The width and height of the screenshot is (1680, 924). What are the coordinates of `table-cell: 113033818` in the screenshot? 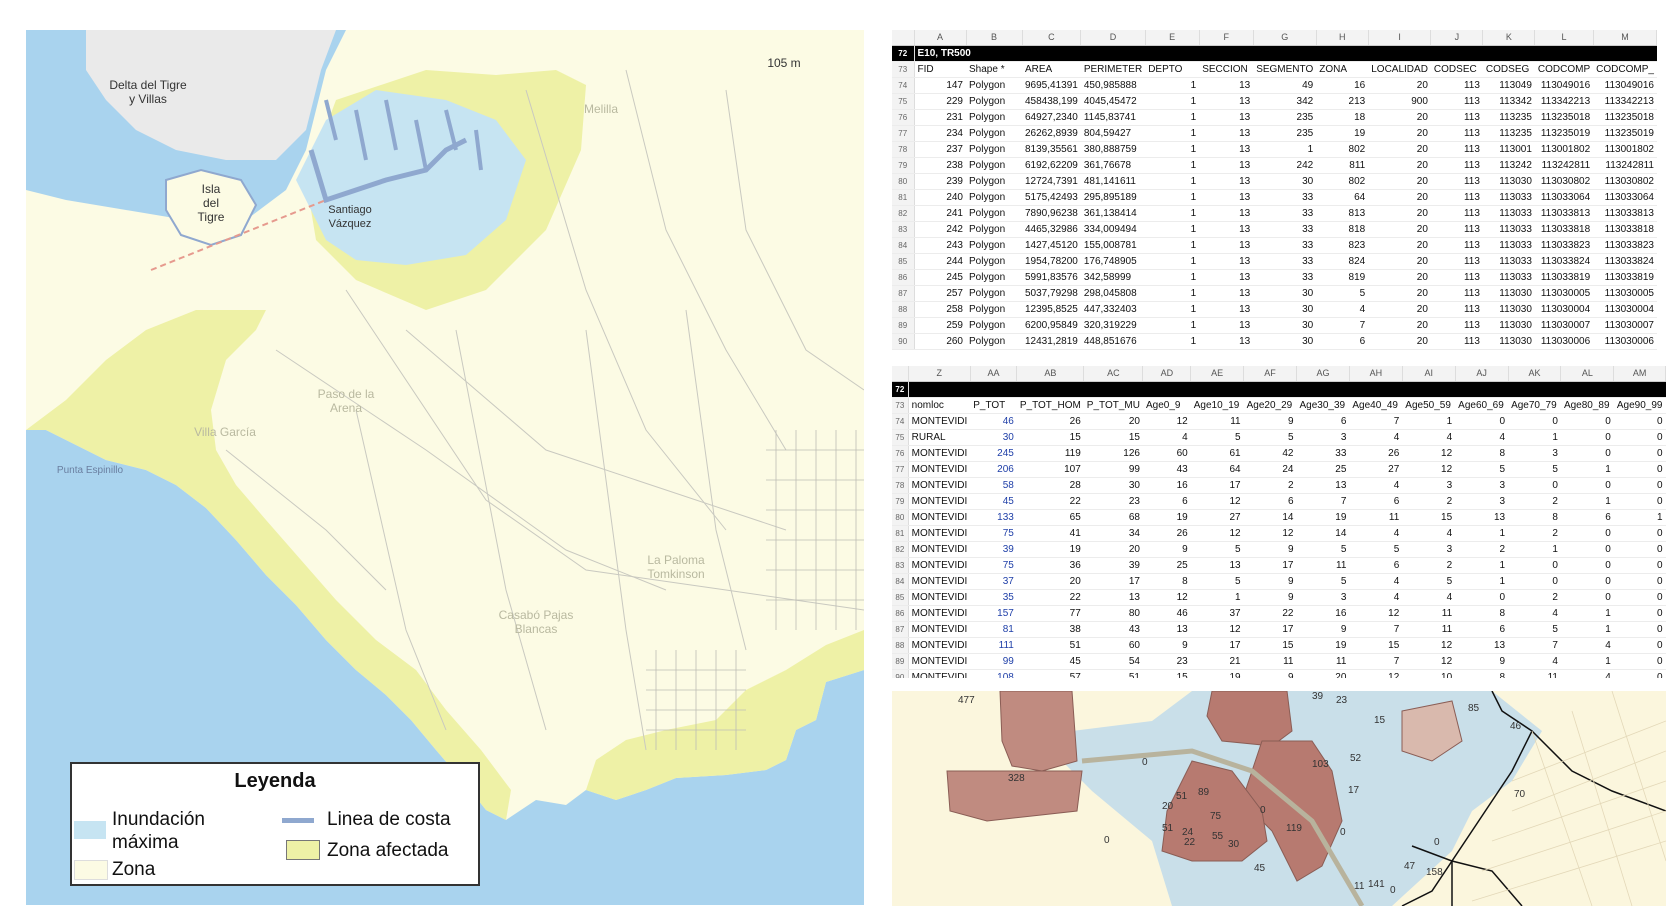 It's located at (1564, 229).